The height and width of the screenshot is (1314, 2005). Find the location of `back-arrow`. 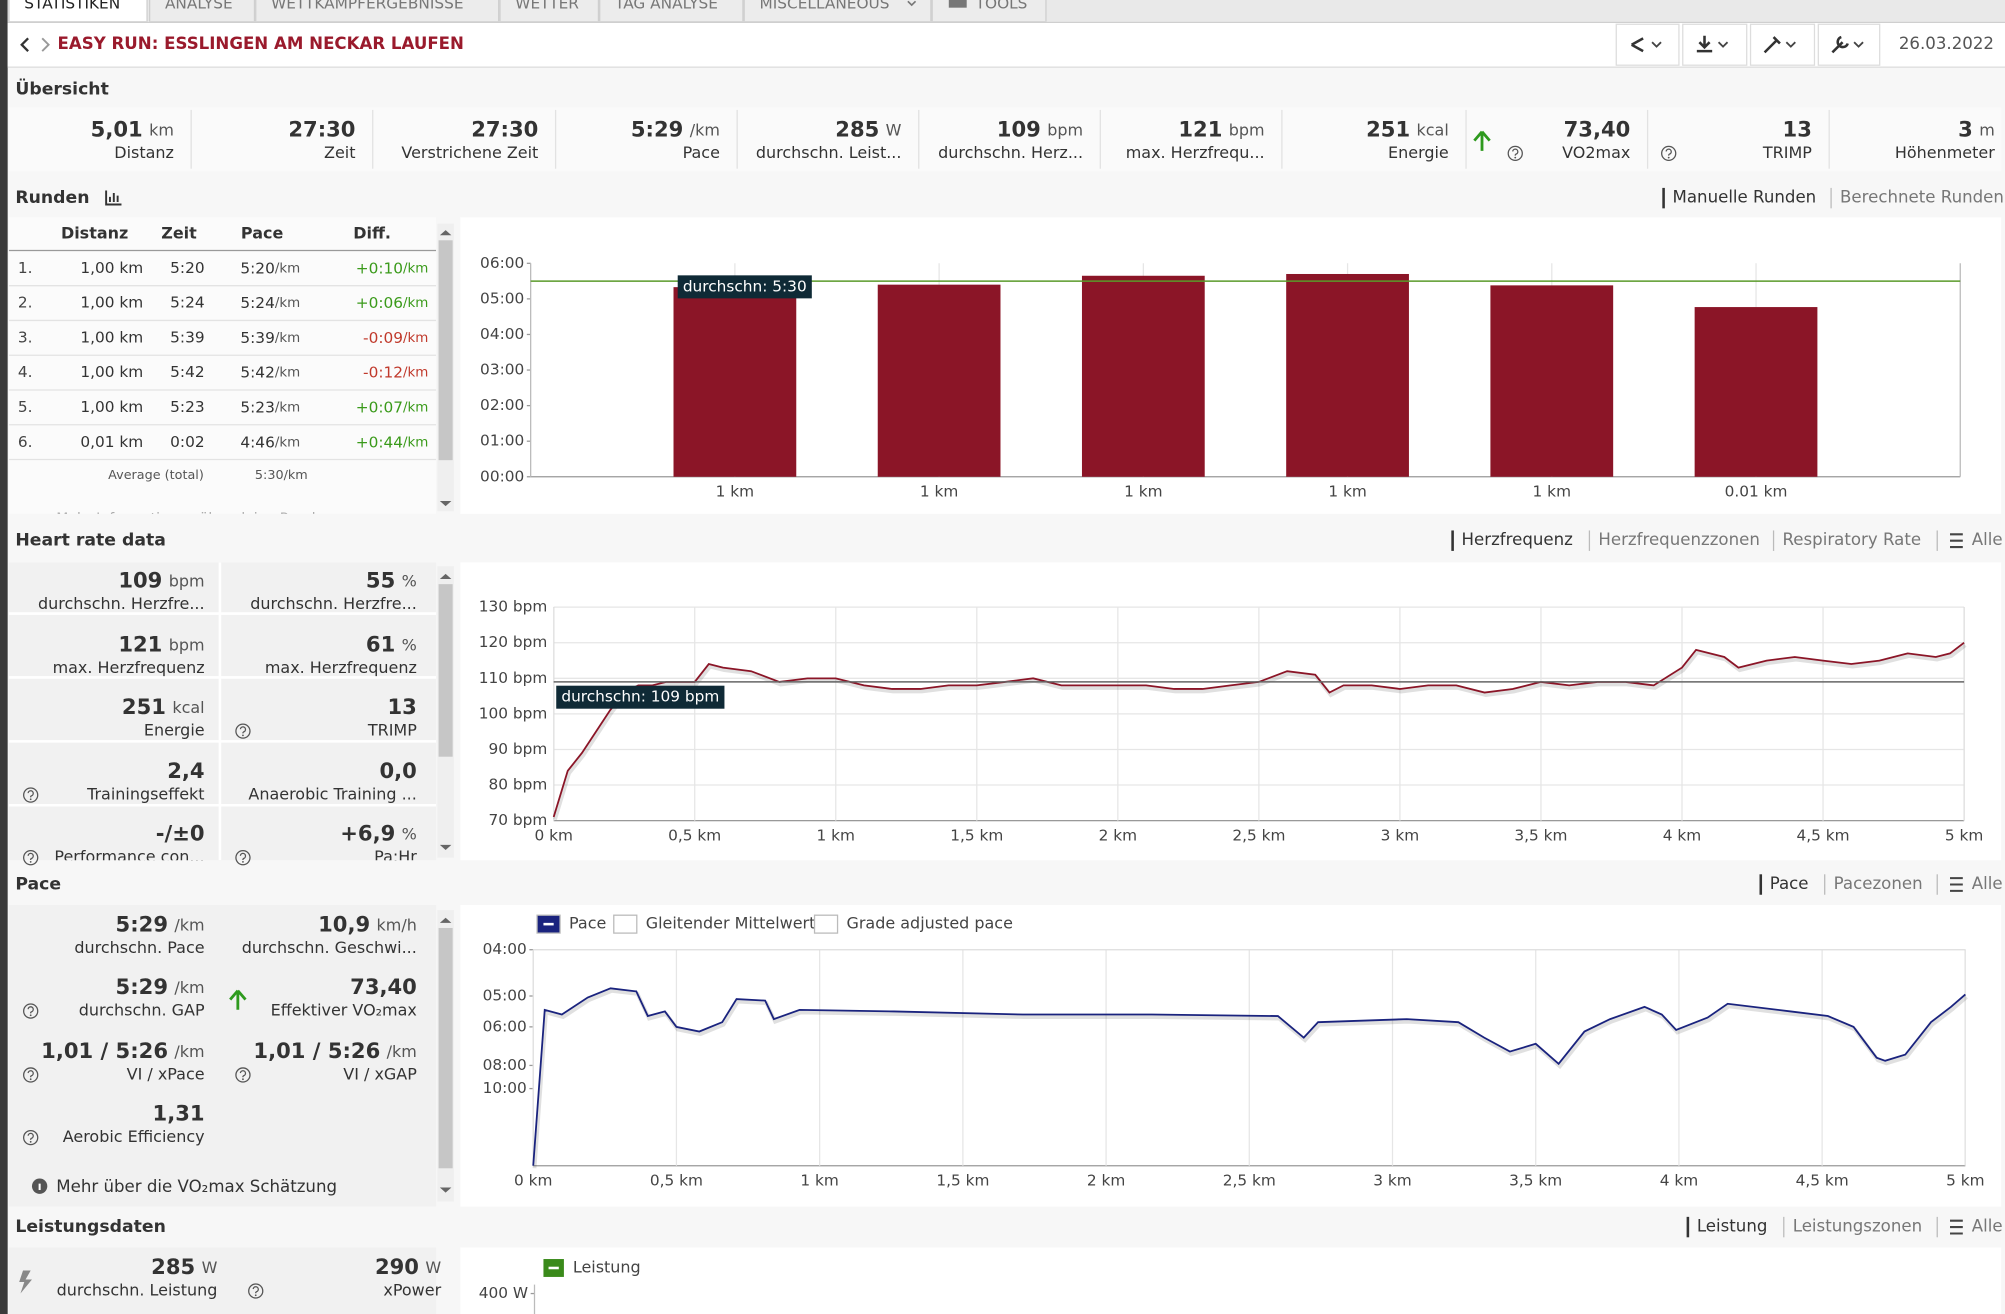

back-arrow is located at coordinates (24, 44).